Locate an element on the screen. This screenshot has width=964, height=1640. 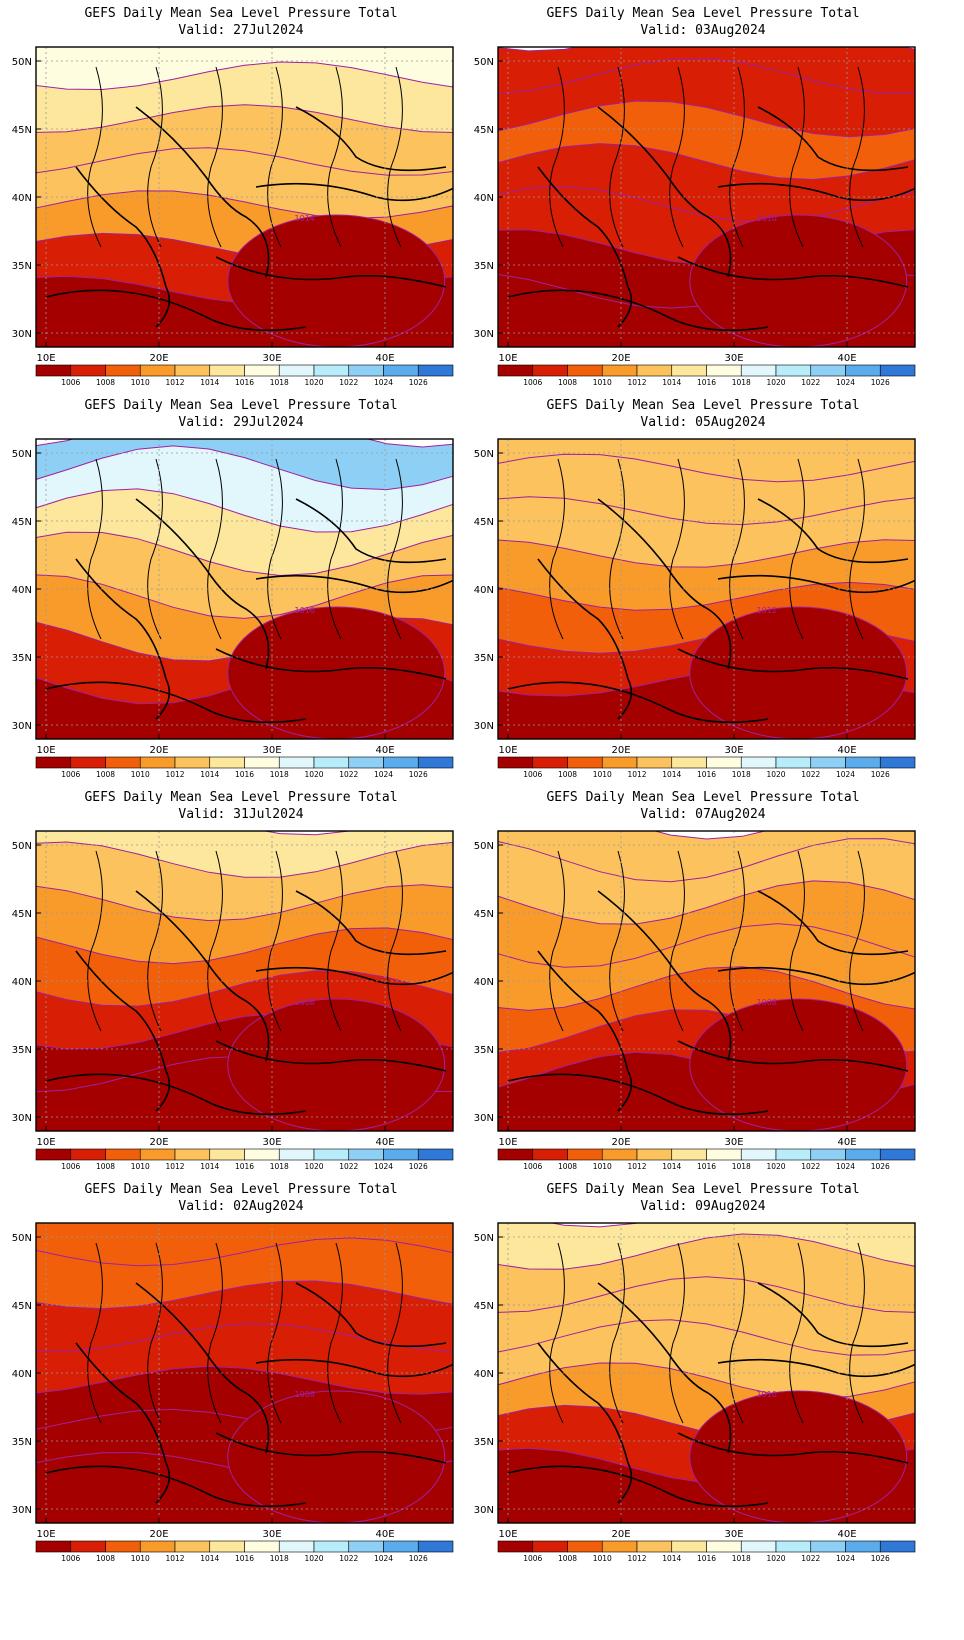
colorbar-label: 1024 is located at coordinates (845, 382).